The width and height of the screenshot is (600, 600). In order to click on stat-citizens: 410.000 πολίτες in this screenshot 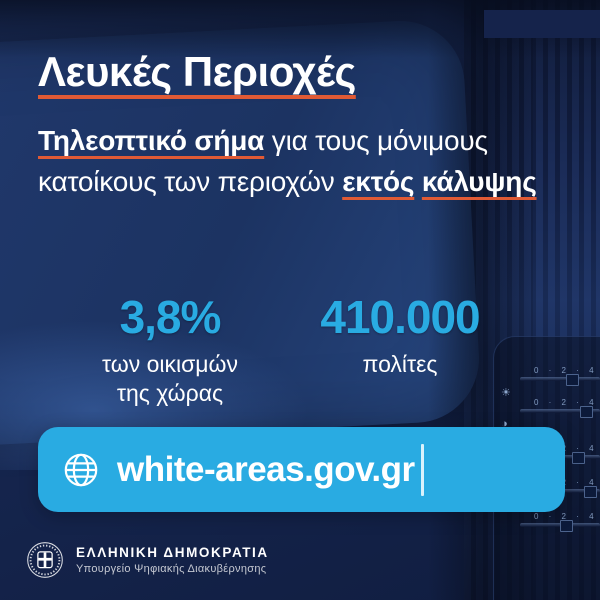, I will do `click(400, 334)`.